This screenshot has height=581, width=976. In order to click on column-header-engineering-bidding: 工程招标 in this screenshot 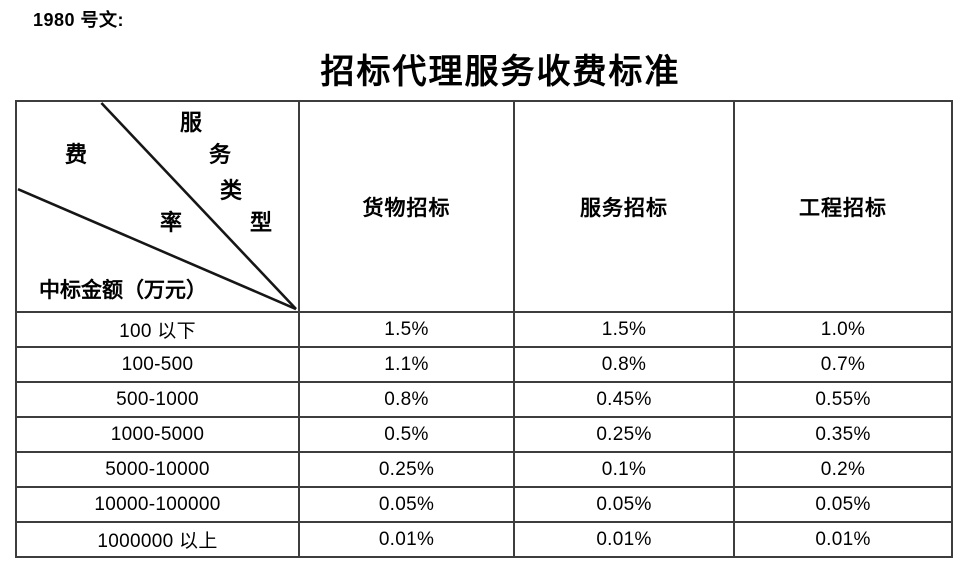, I will do `click(843, 206)`.